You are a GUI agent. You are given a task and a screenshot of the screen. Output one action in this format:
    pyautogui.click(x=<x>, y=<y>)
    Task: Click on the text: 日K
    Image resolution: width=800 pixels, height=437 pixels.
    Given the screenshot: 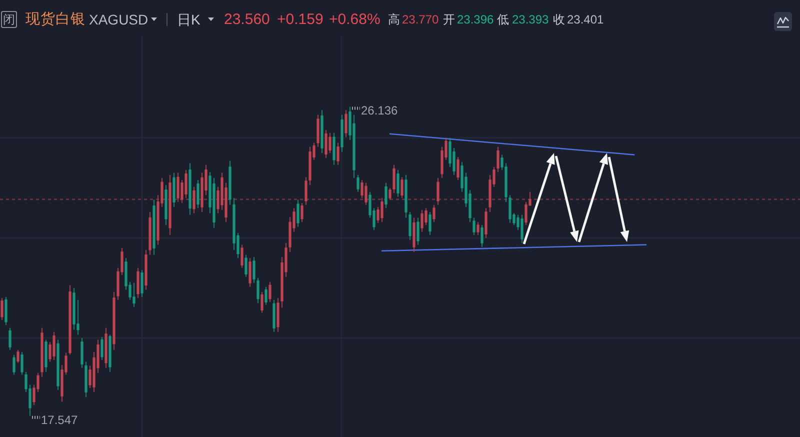 What is the action you would take?
    pyautogui.click(x=189, y=20)
    